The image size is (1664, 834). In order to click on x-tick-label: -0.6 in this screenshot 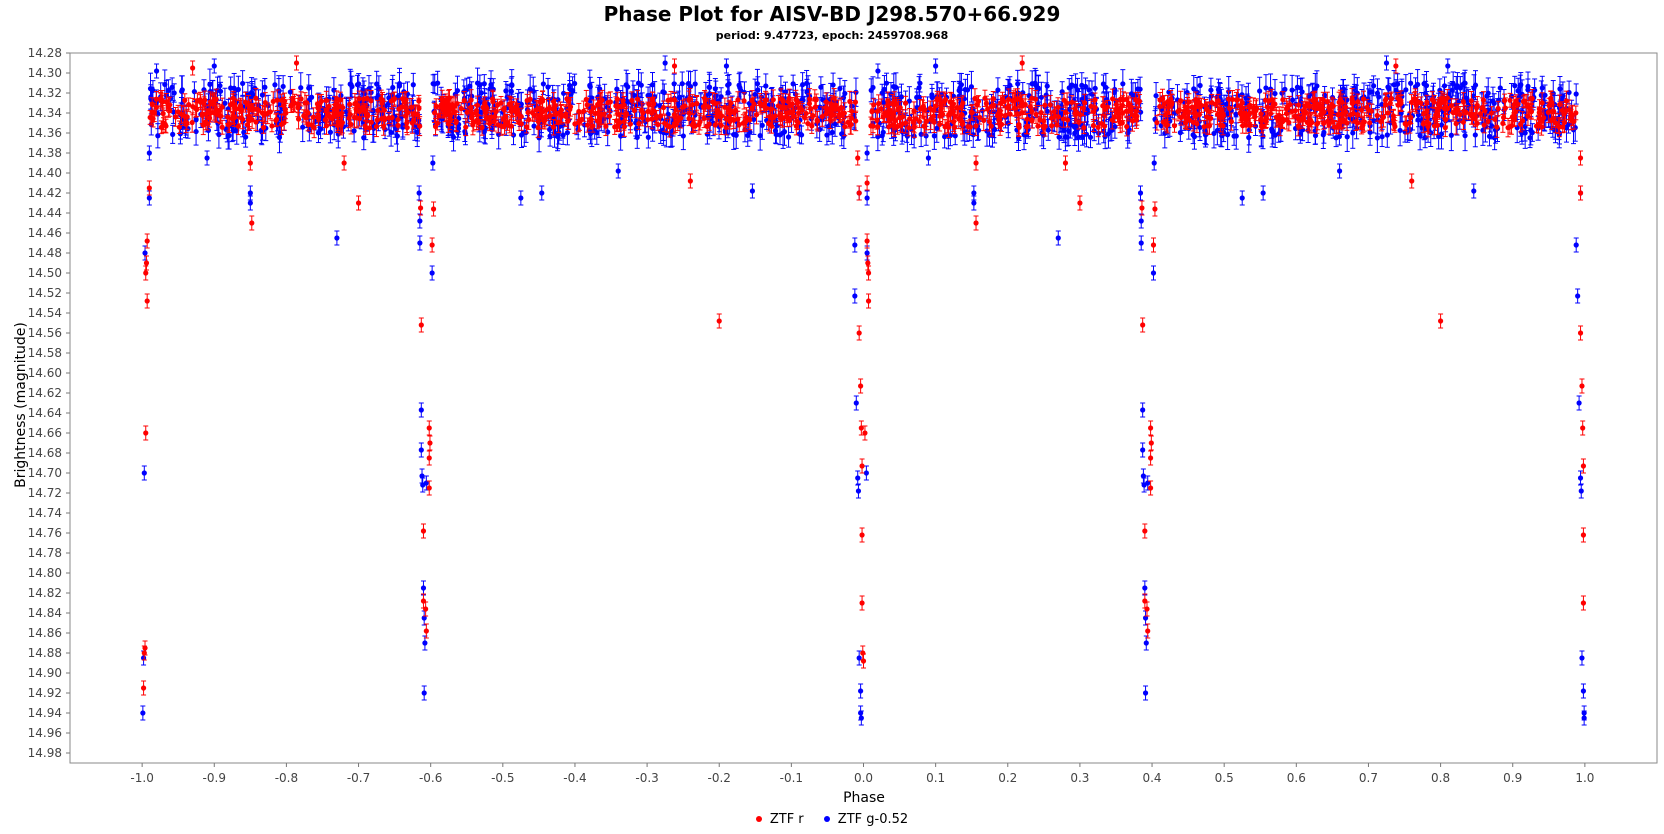, I will do `click(430, 778)`.